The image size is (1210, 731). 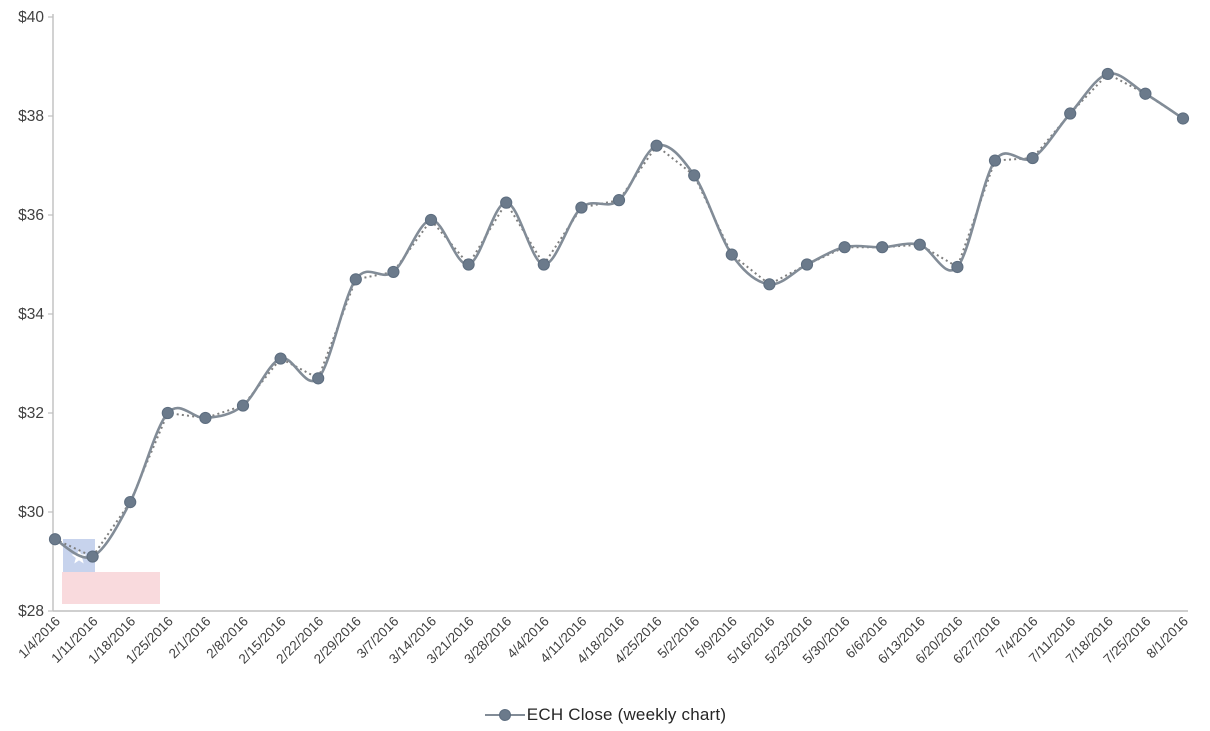 I want to click on y-axis-tick-label: $40, so click(x=31, y=17).